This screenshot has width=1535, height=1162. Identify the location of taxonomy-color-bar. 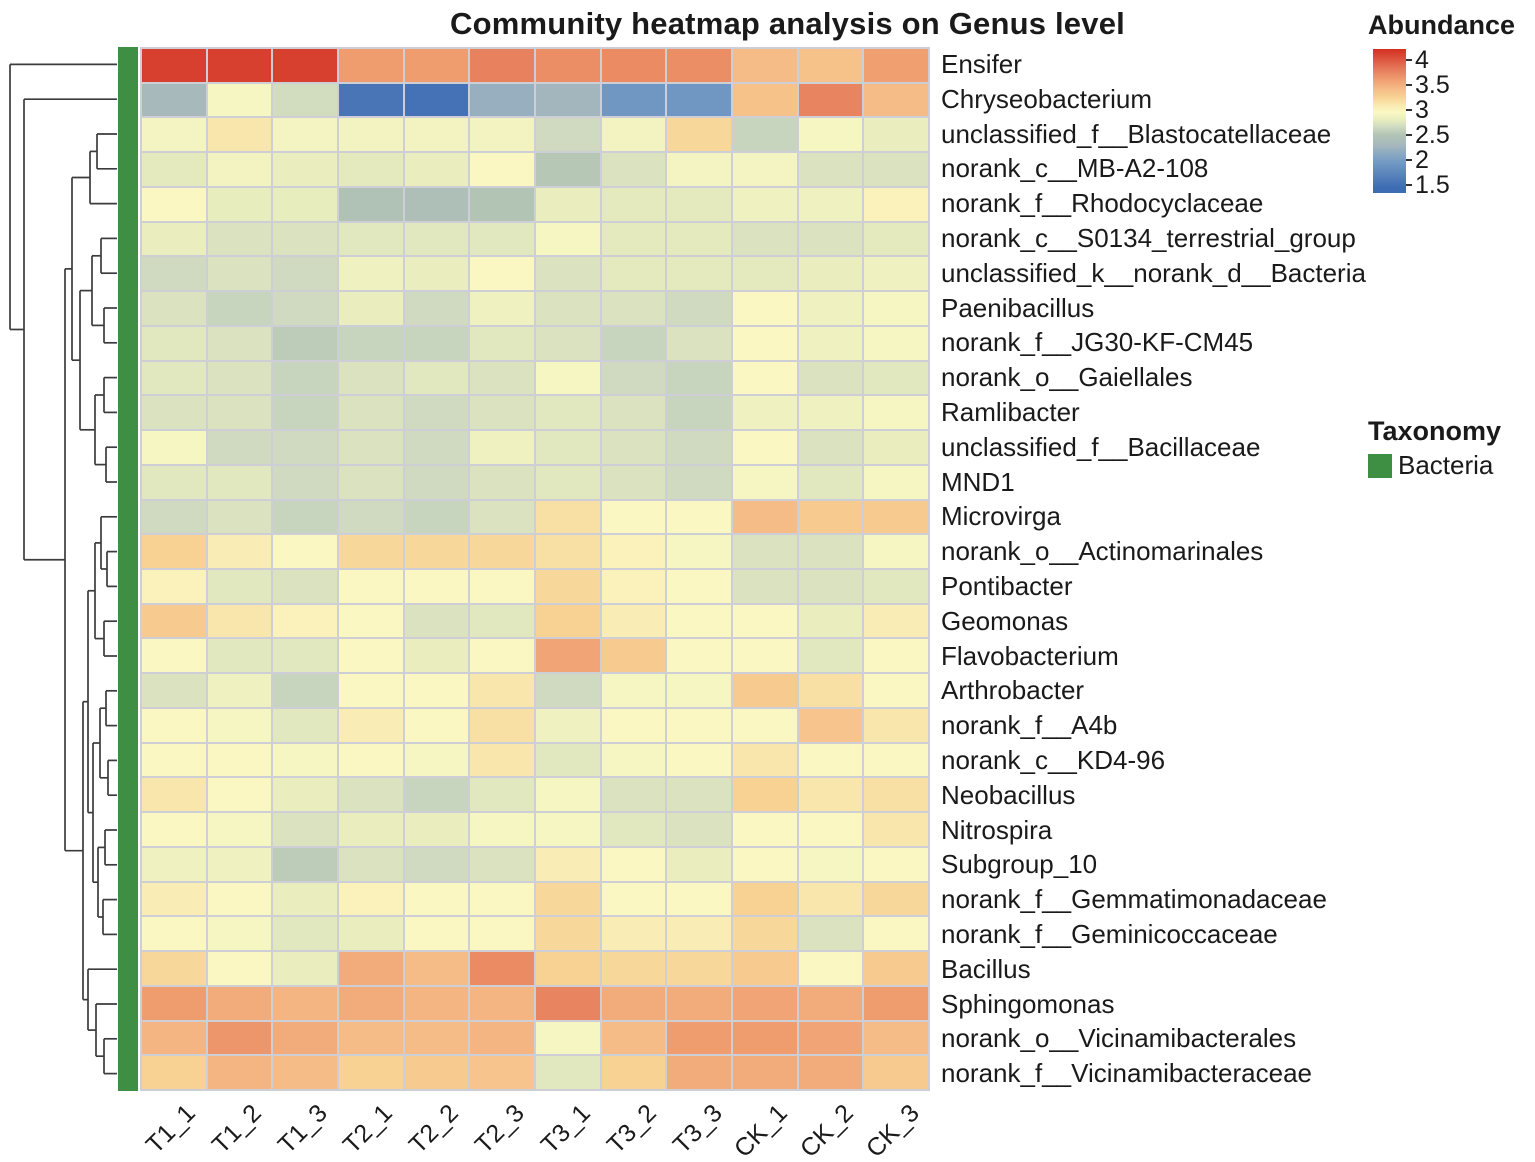
(128, 569).